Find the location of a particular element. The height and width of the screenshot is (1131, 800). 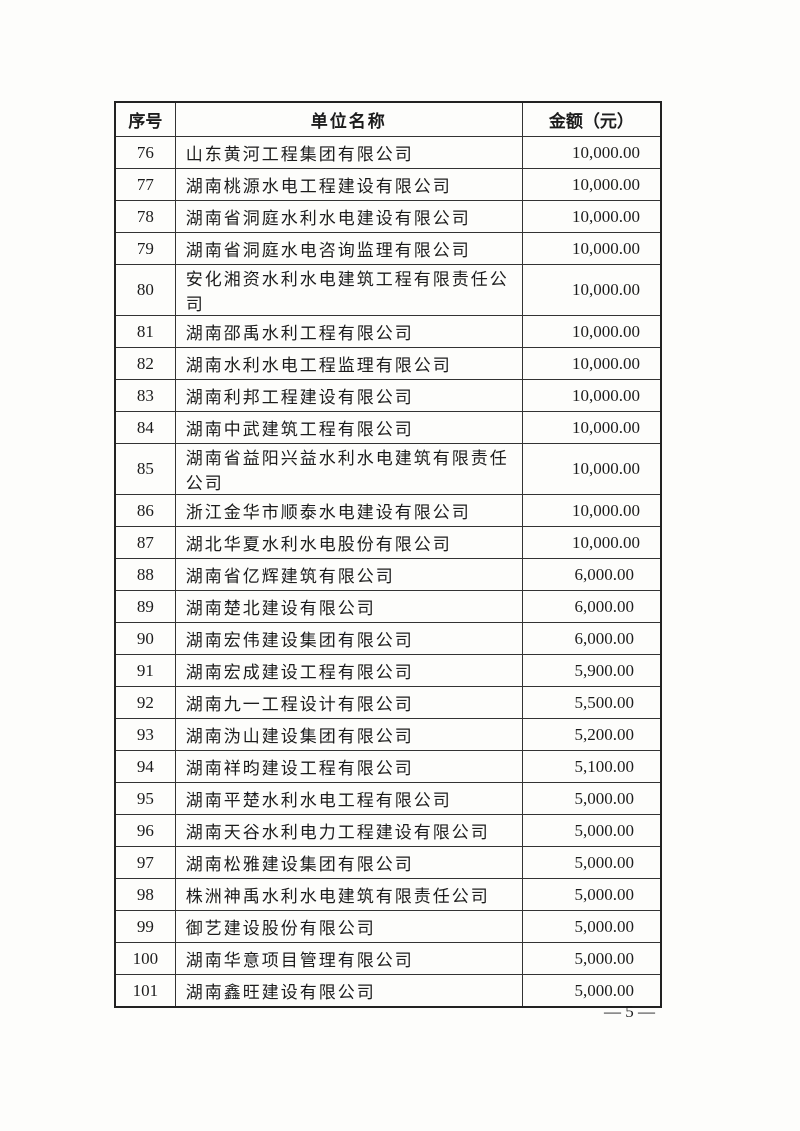

table-row: 93 湖南沩山建设集团有限公司 5,200.00 is located at coordinates (388, 734).